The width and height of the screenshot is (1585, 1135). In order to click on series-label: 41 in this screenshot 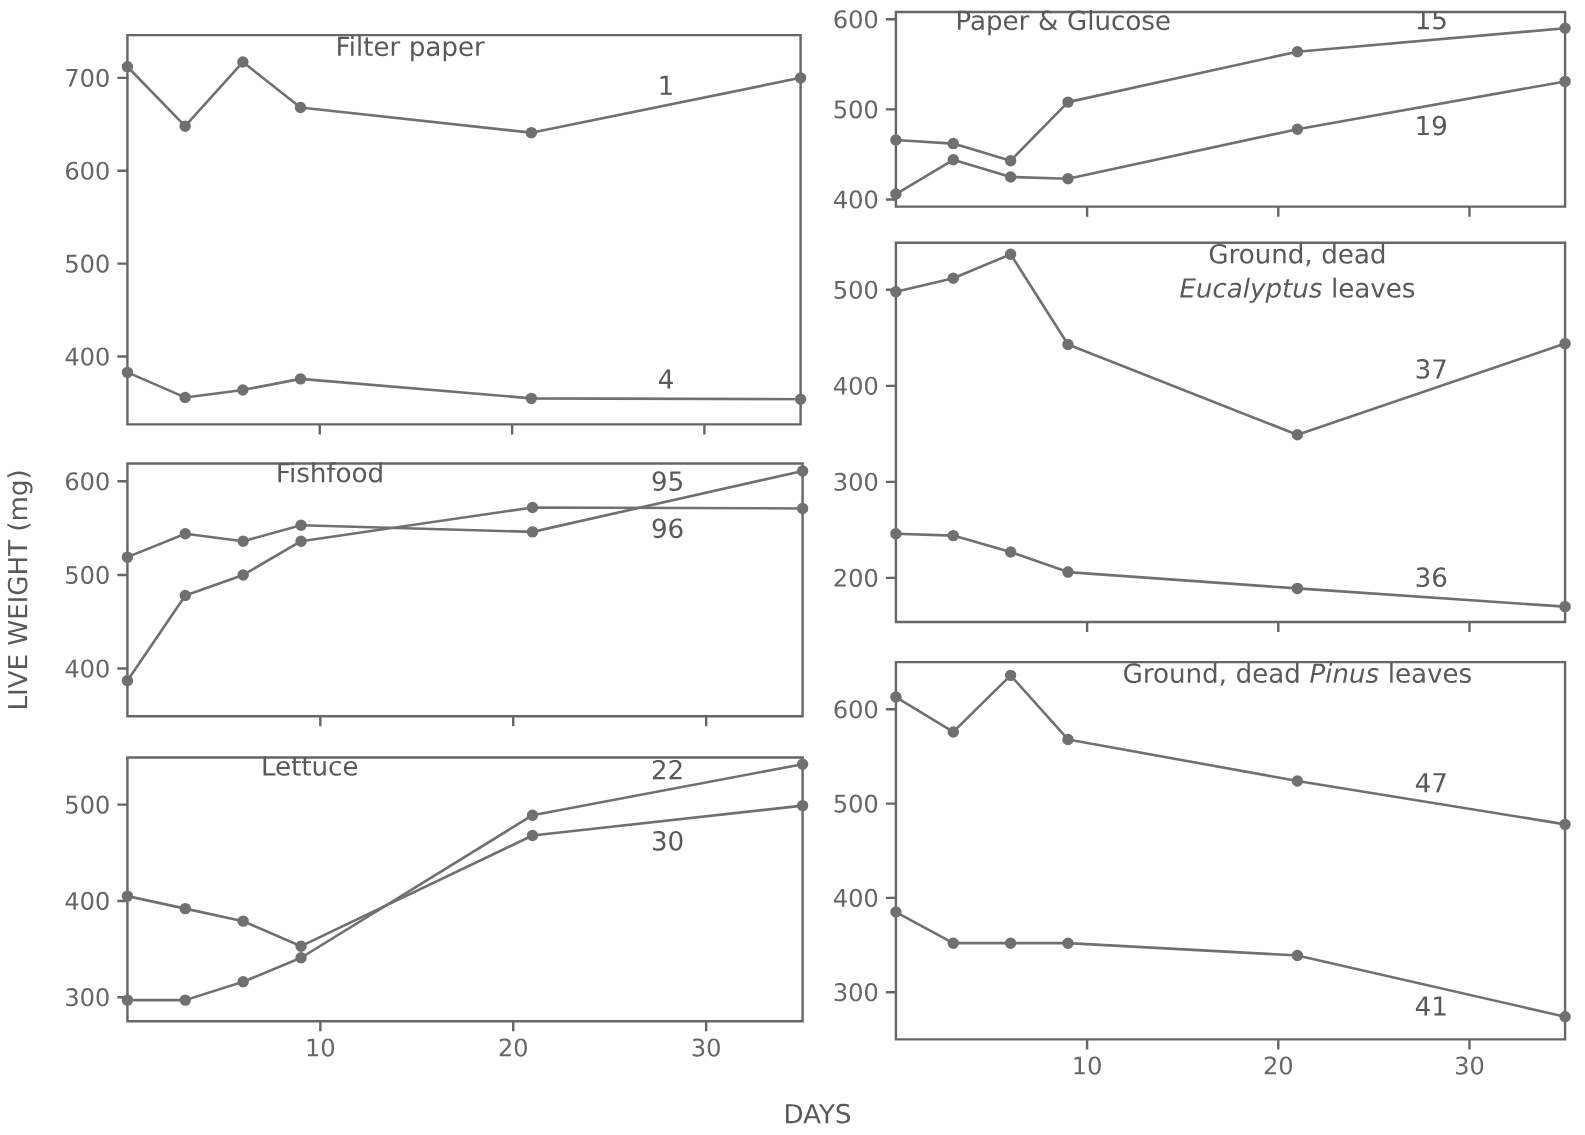, I will do `click(1430, 1006)`.